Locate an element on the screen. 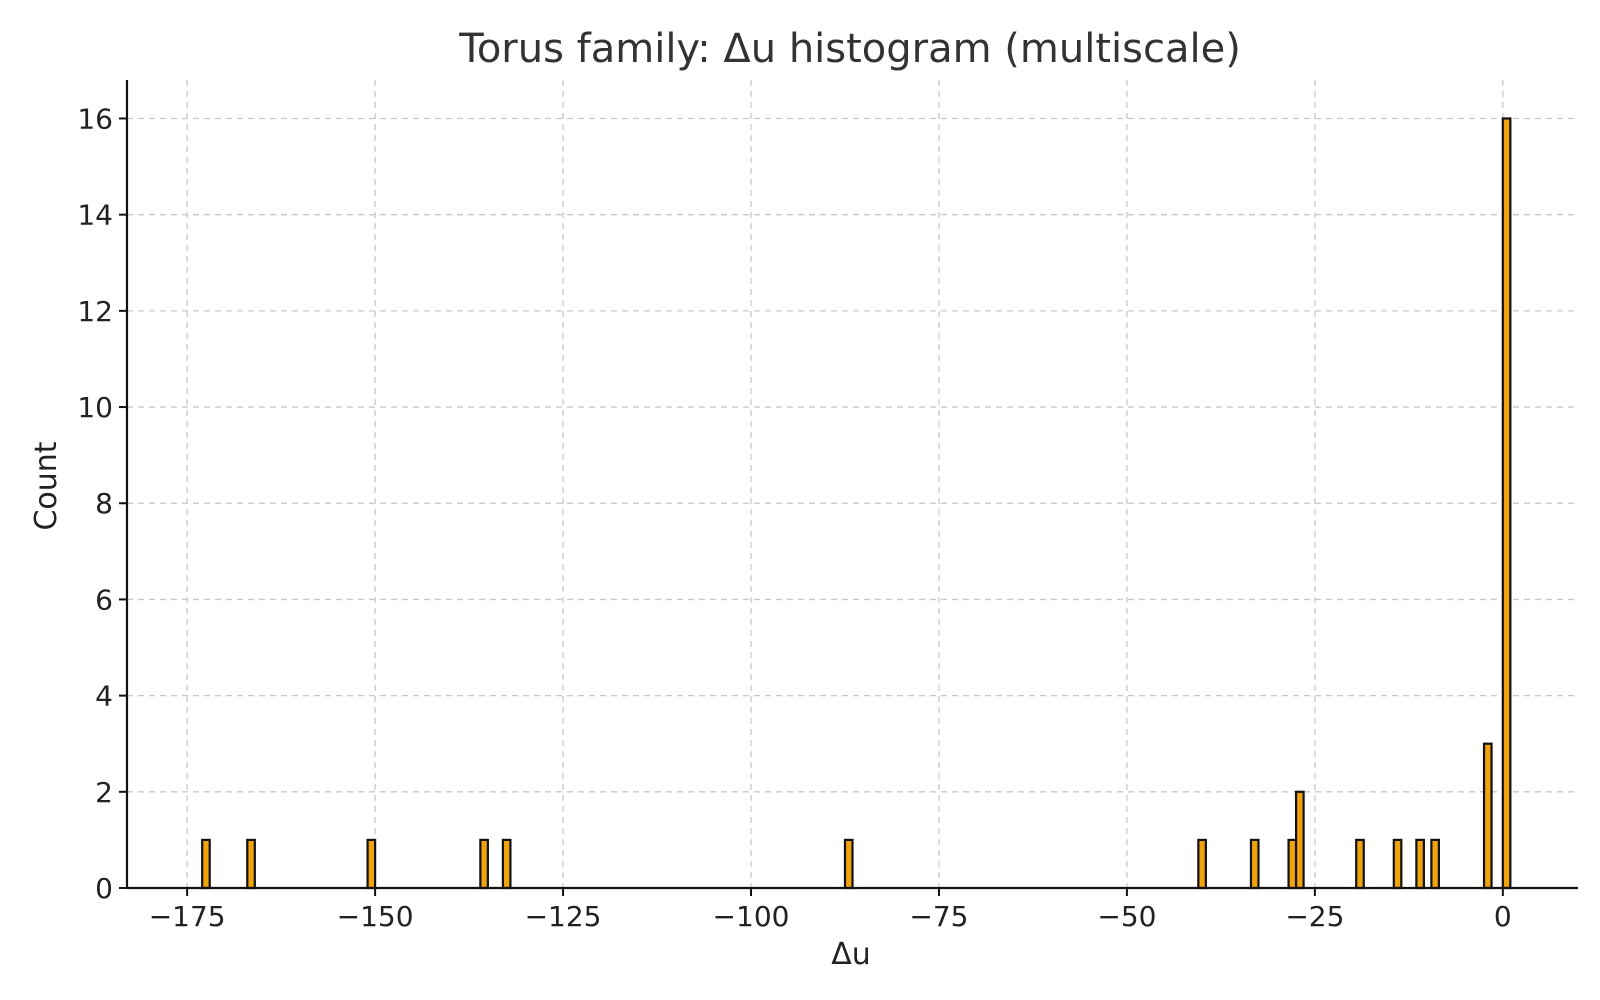 The height and width of the screenshot is (1000, 1600). y-tick-label: 14 is located at coordinates (95, 215).